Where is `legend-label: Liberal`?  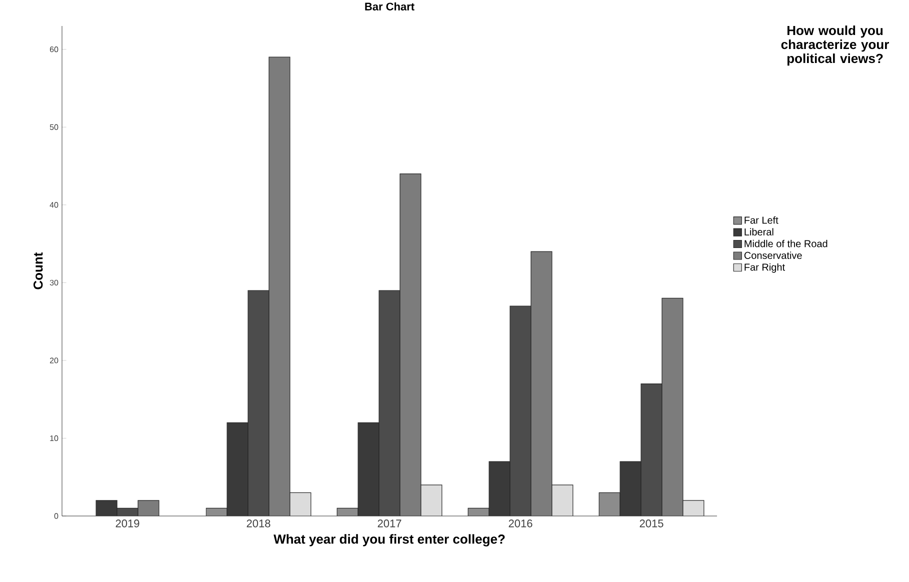
legend-label: Liberal is located at coordinates (759, 232).